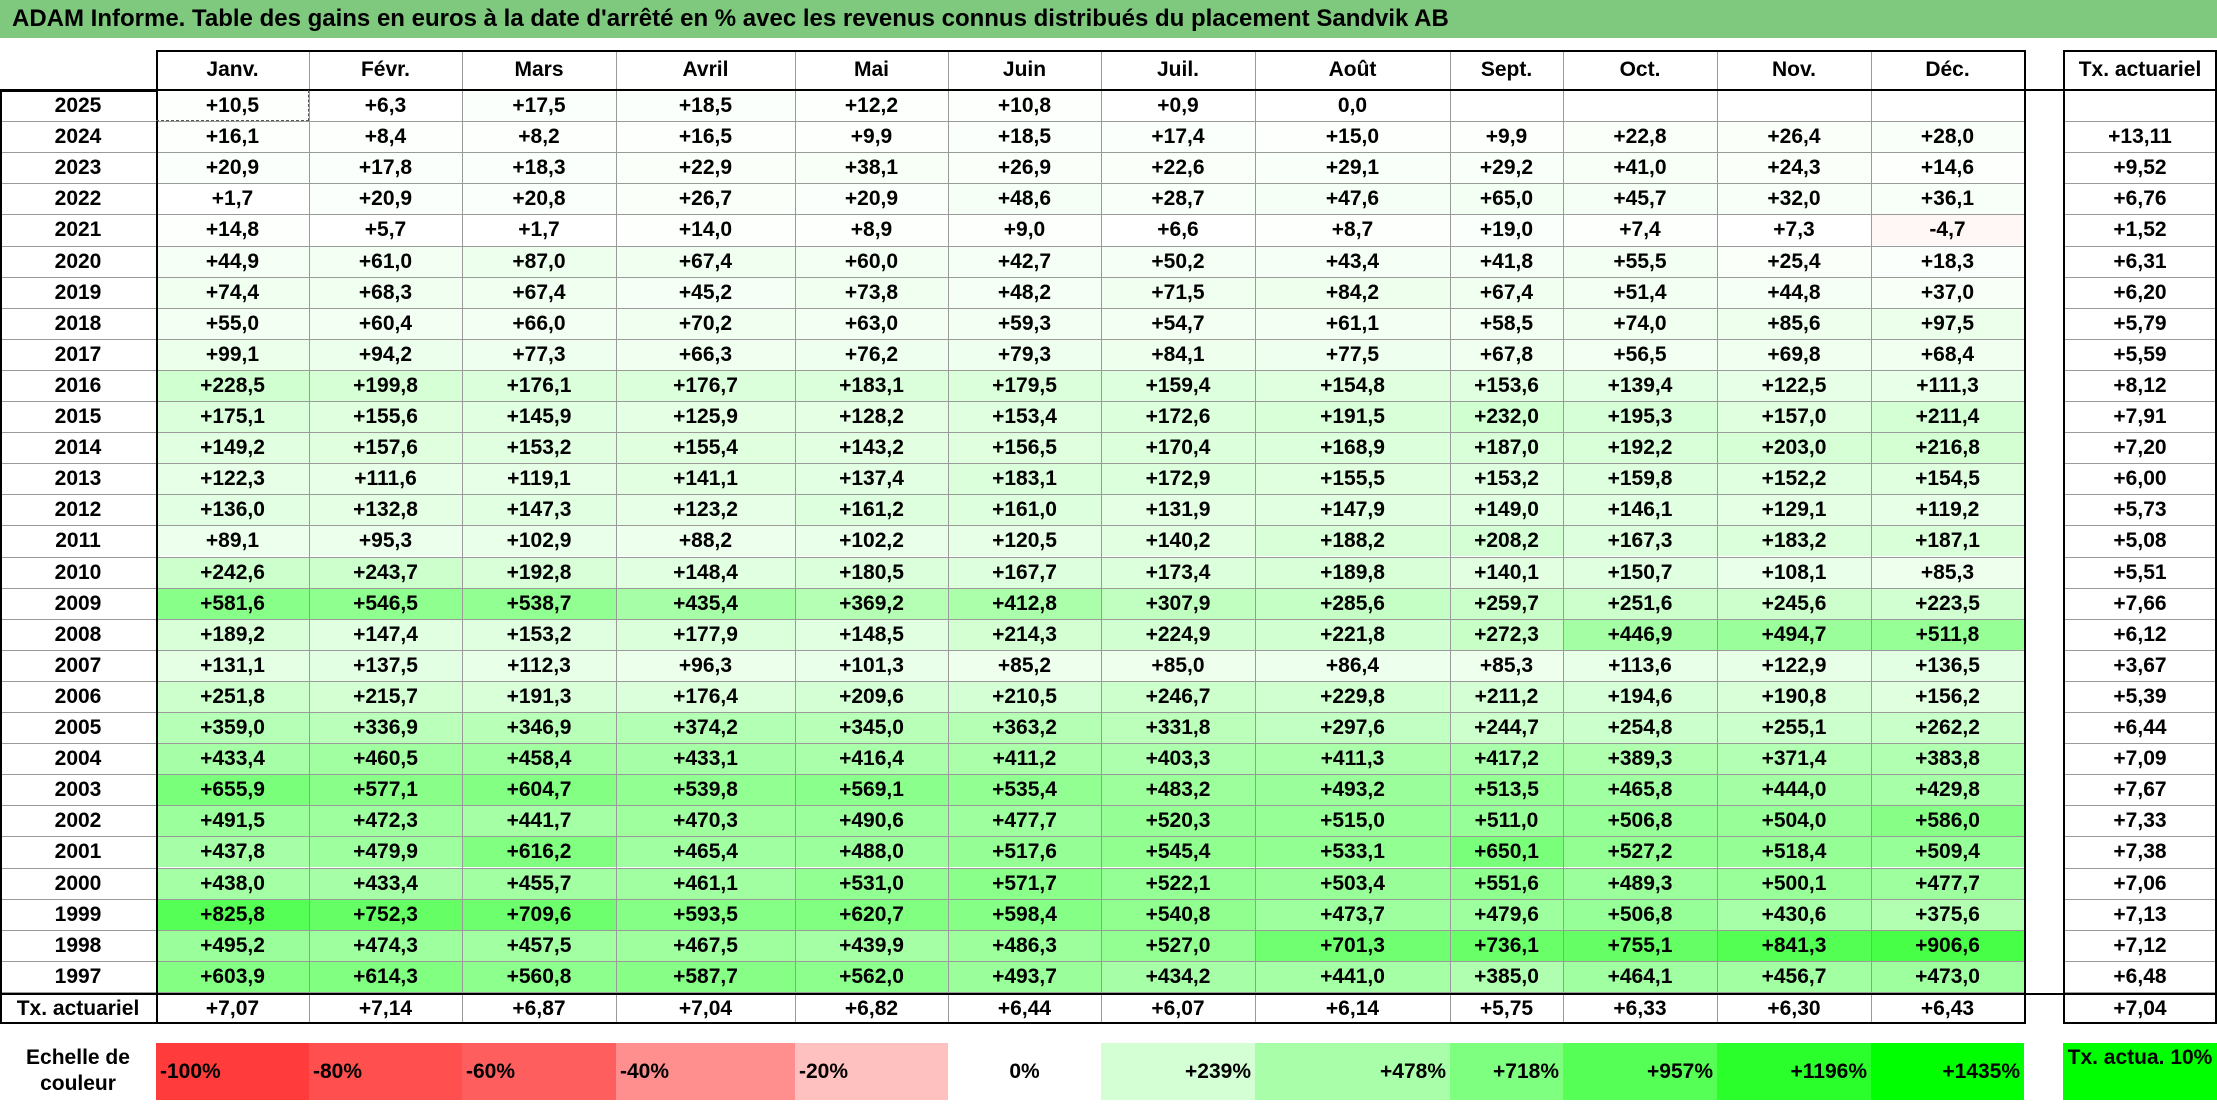 The width and height of the screenshot is (2217, 1106). I want to click on value-cell: +472,3, so click(385, 821).